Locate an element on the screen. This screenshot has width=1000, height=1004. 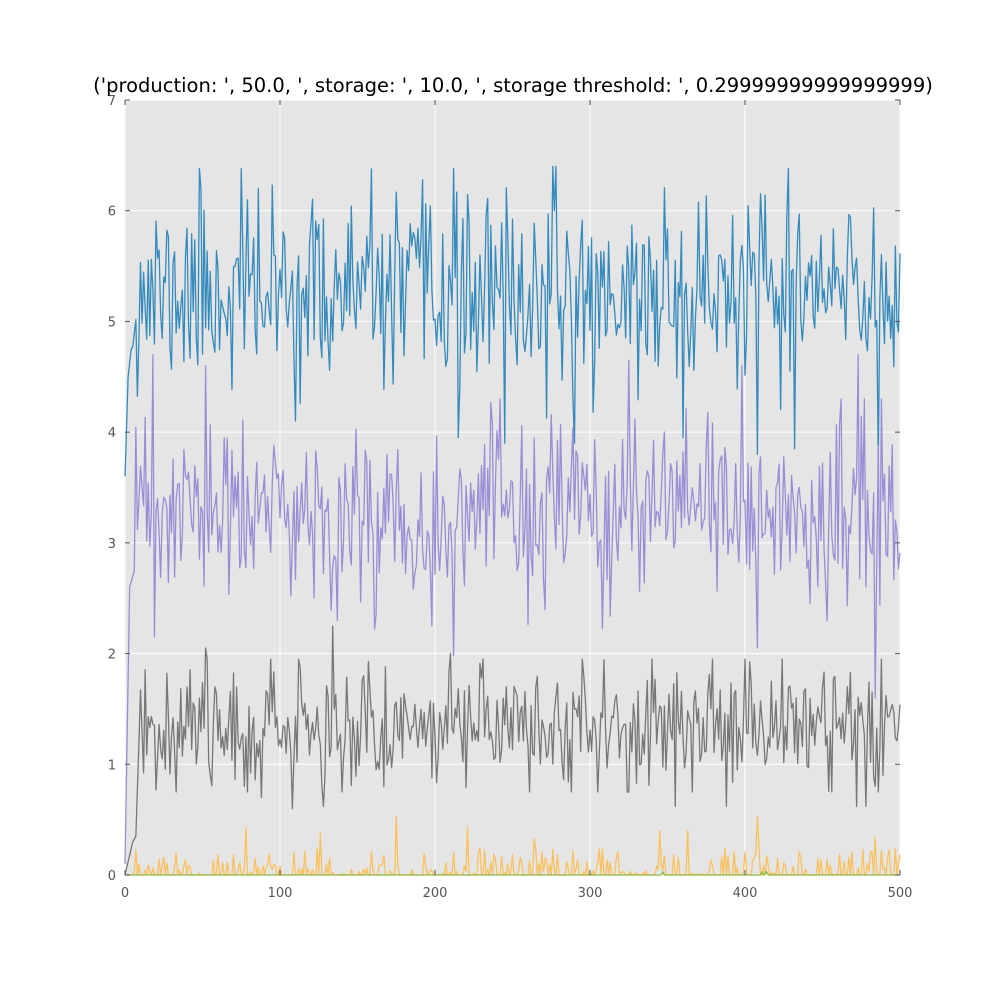
y-tick-label: 6 is located at coordinates (112, 212).